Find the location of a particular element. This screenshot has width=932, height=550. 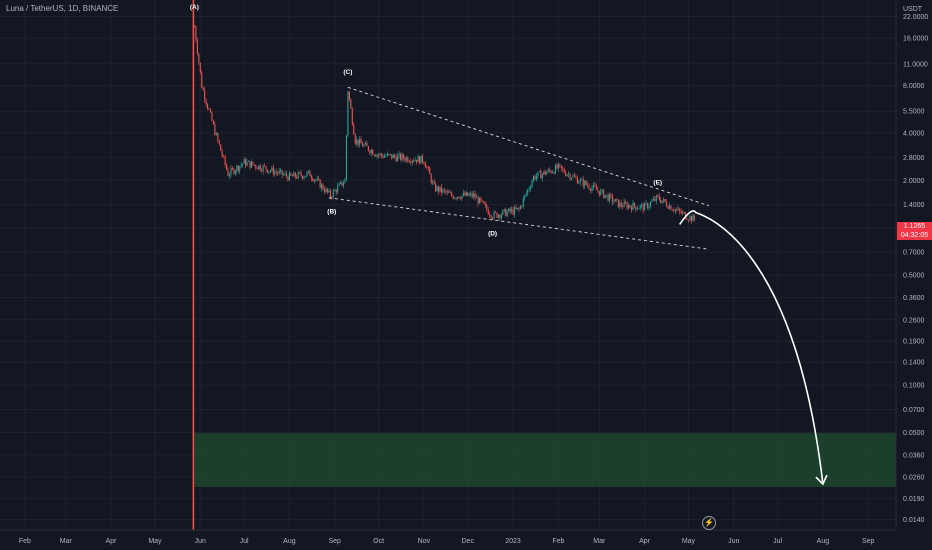

projection-arrow-path is located at coordinates (751, 347).